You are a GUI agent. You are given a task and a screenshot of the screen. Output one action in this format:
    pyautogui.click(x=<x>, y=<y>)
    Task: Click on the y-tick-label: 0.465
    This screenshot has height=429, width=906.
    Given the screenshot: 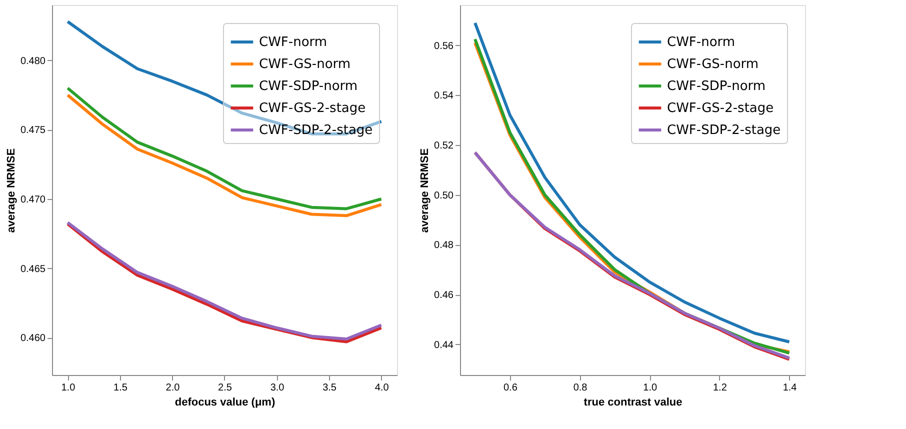 What is the action you would take?
    pyautogui.click(x=33, y=269)
    